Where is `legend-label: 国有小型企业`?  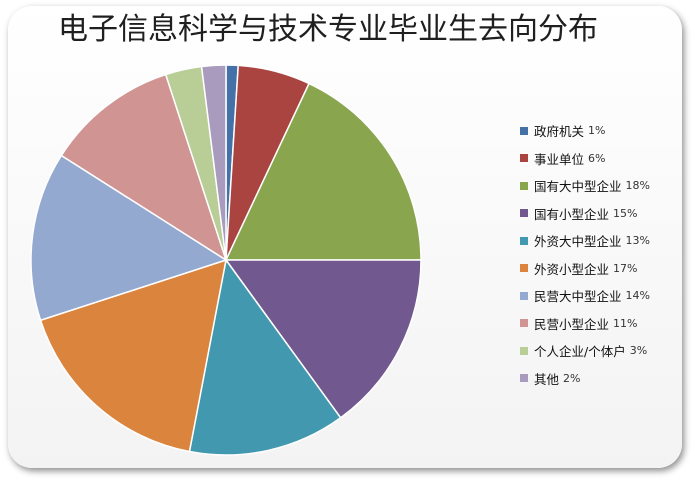 legend-label: 国有小型企业 is located at coordinates (572, 214).